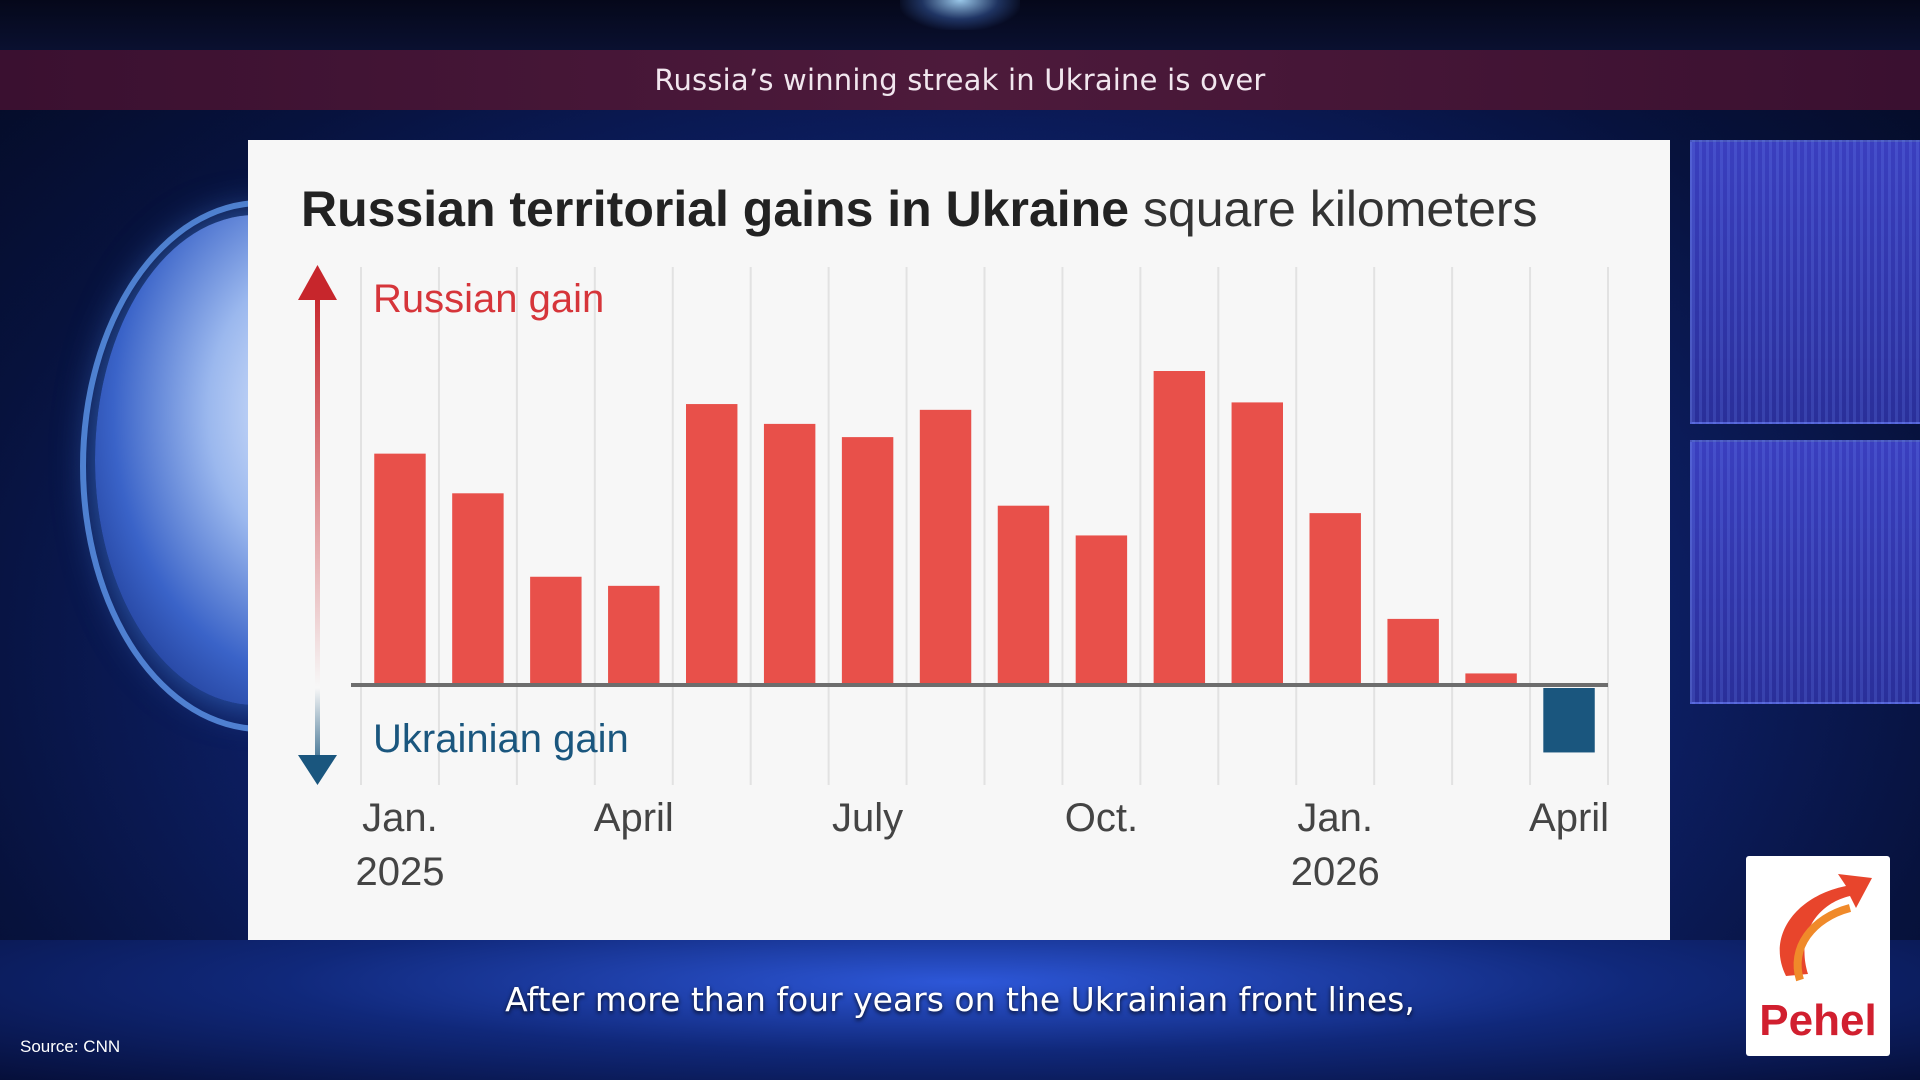 This screenshot has height=1080, width=1920. I want to click on studio-floor, so click(960, 1010).